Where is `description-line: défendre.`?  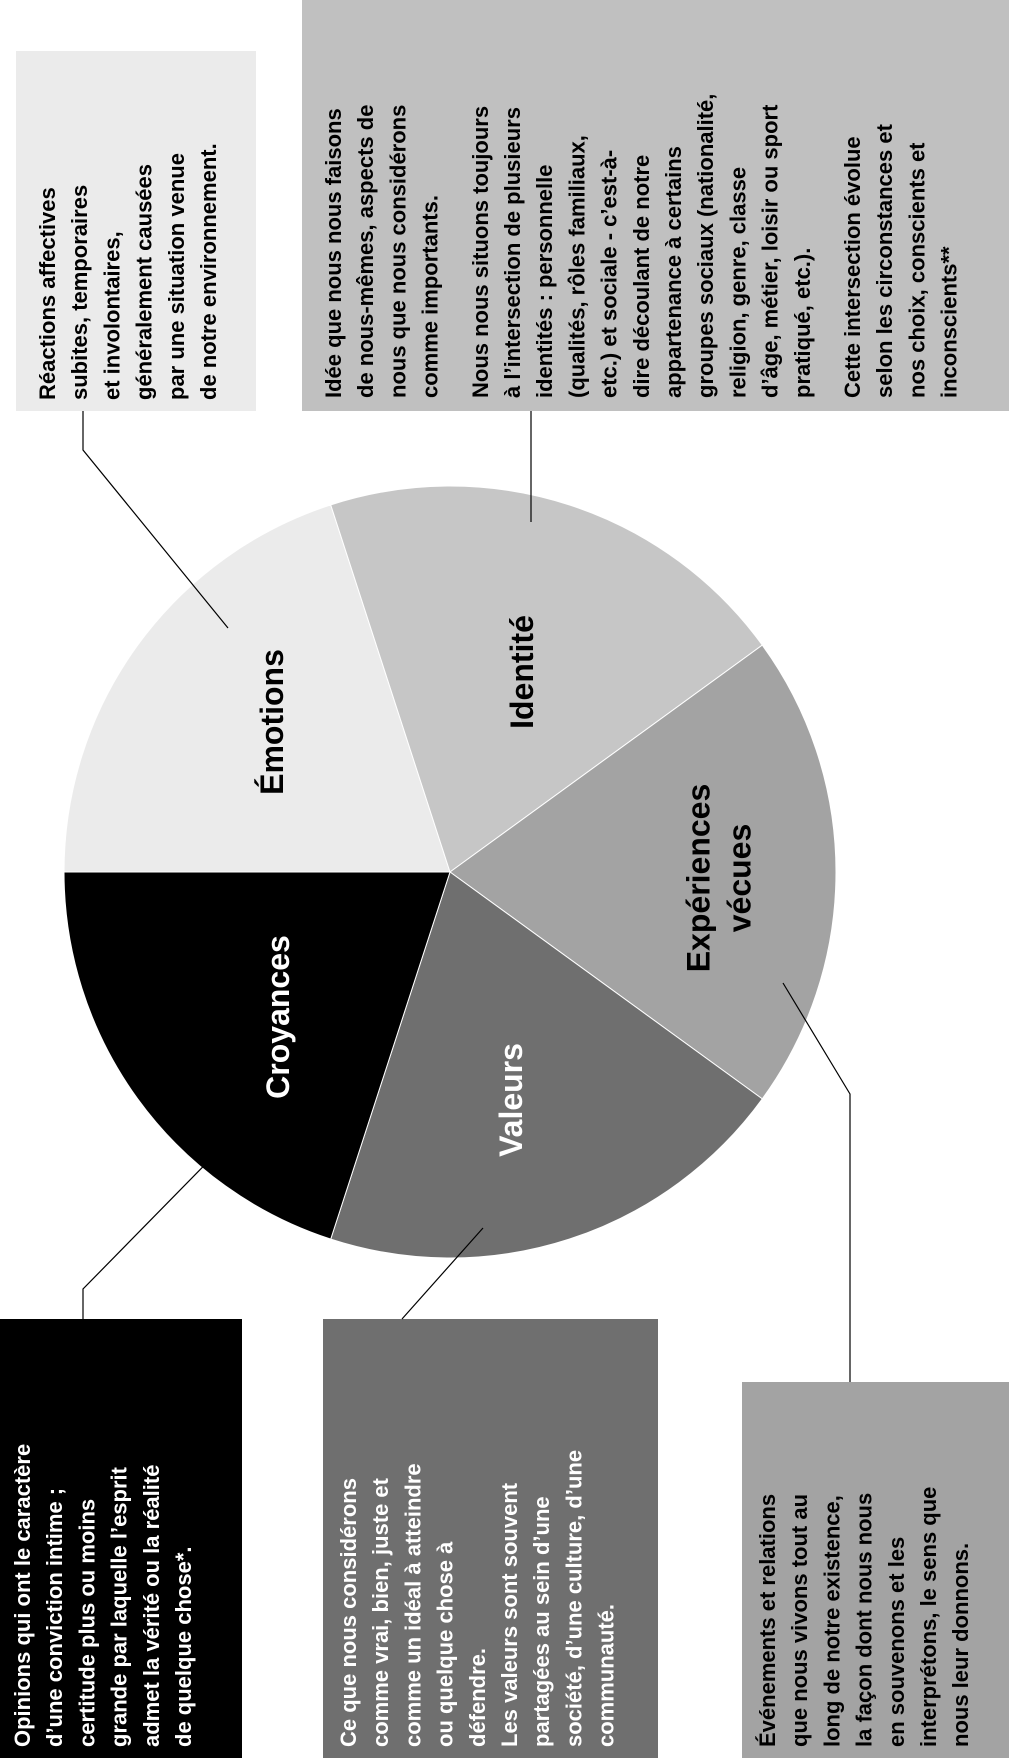
description-line: défendre. is located at coordinates (477, 1697).